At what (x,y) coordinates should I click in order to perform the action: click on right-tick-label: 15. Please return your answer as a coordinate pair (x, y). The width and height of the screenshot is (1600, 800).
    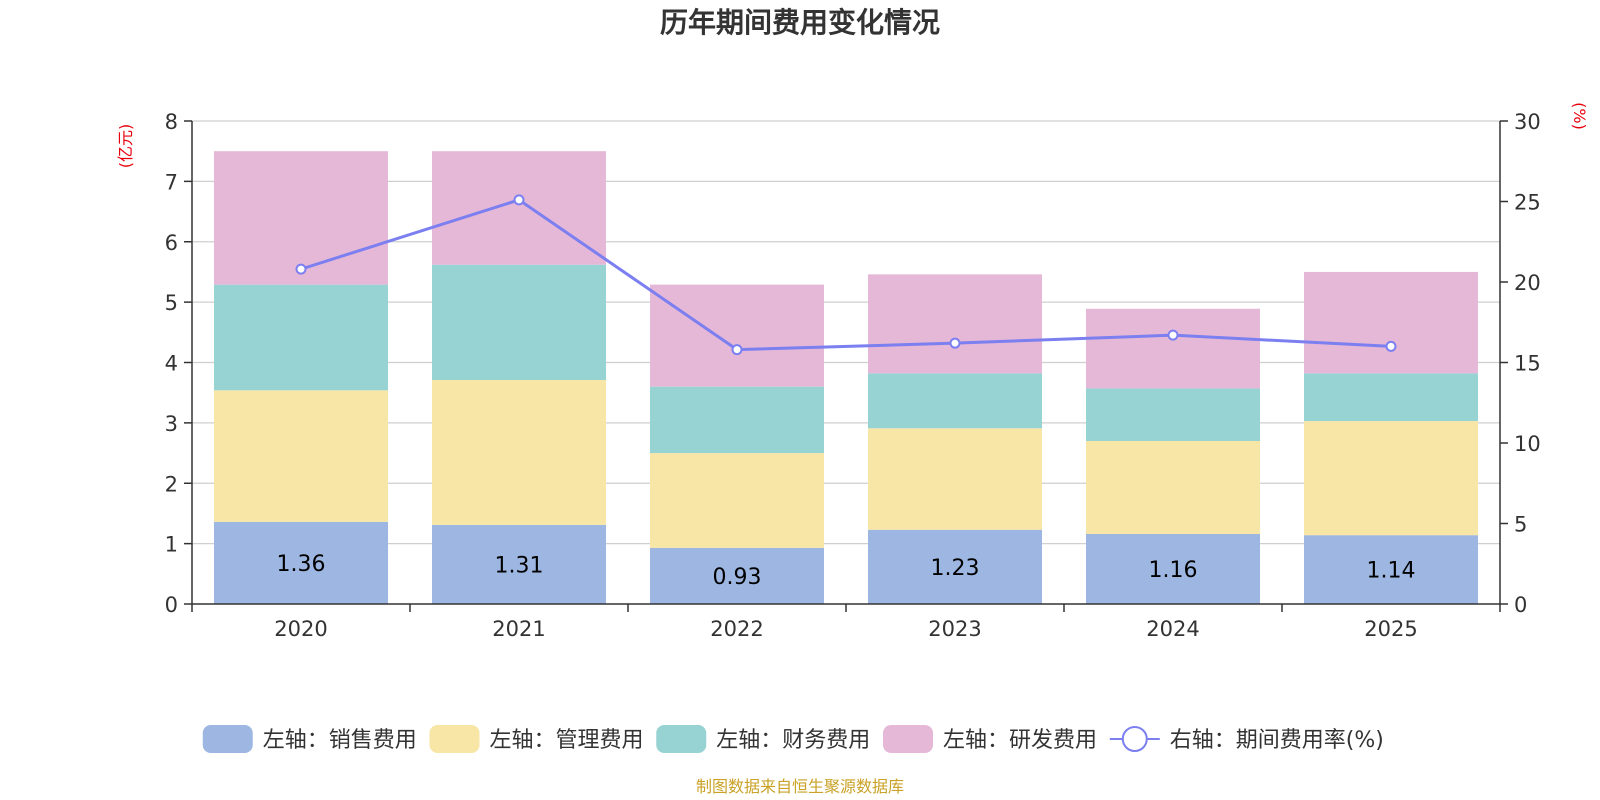
    Looking at the image, I should click on (1527, 364).